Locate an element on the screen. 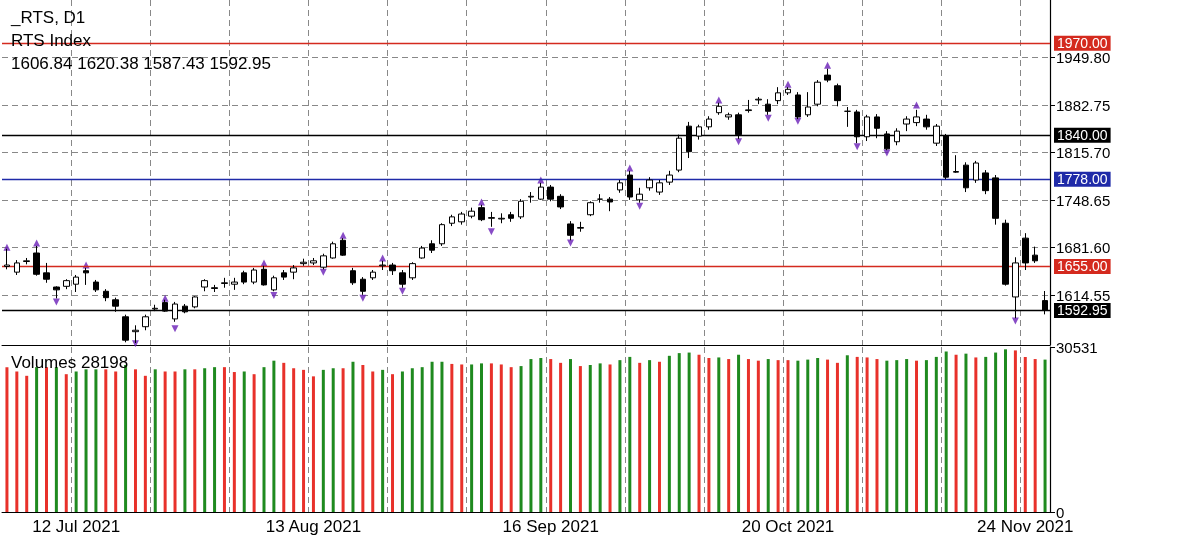  y-tick-label: 1815.70 is located at coordinates (1083, 153).